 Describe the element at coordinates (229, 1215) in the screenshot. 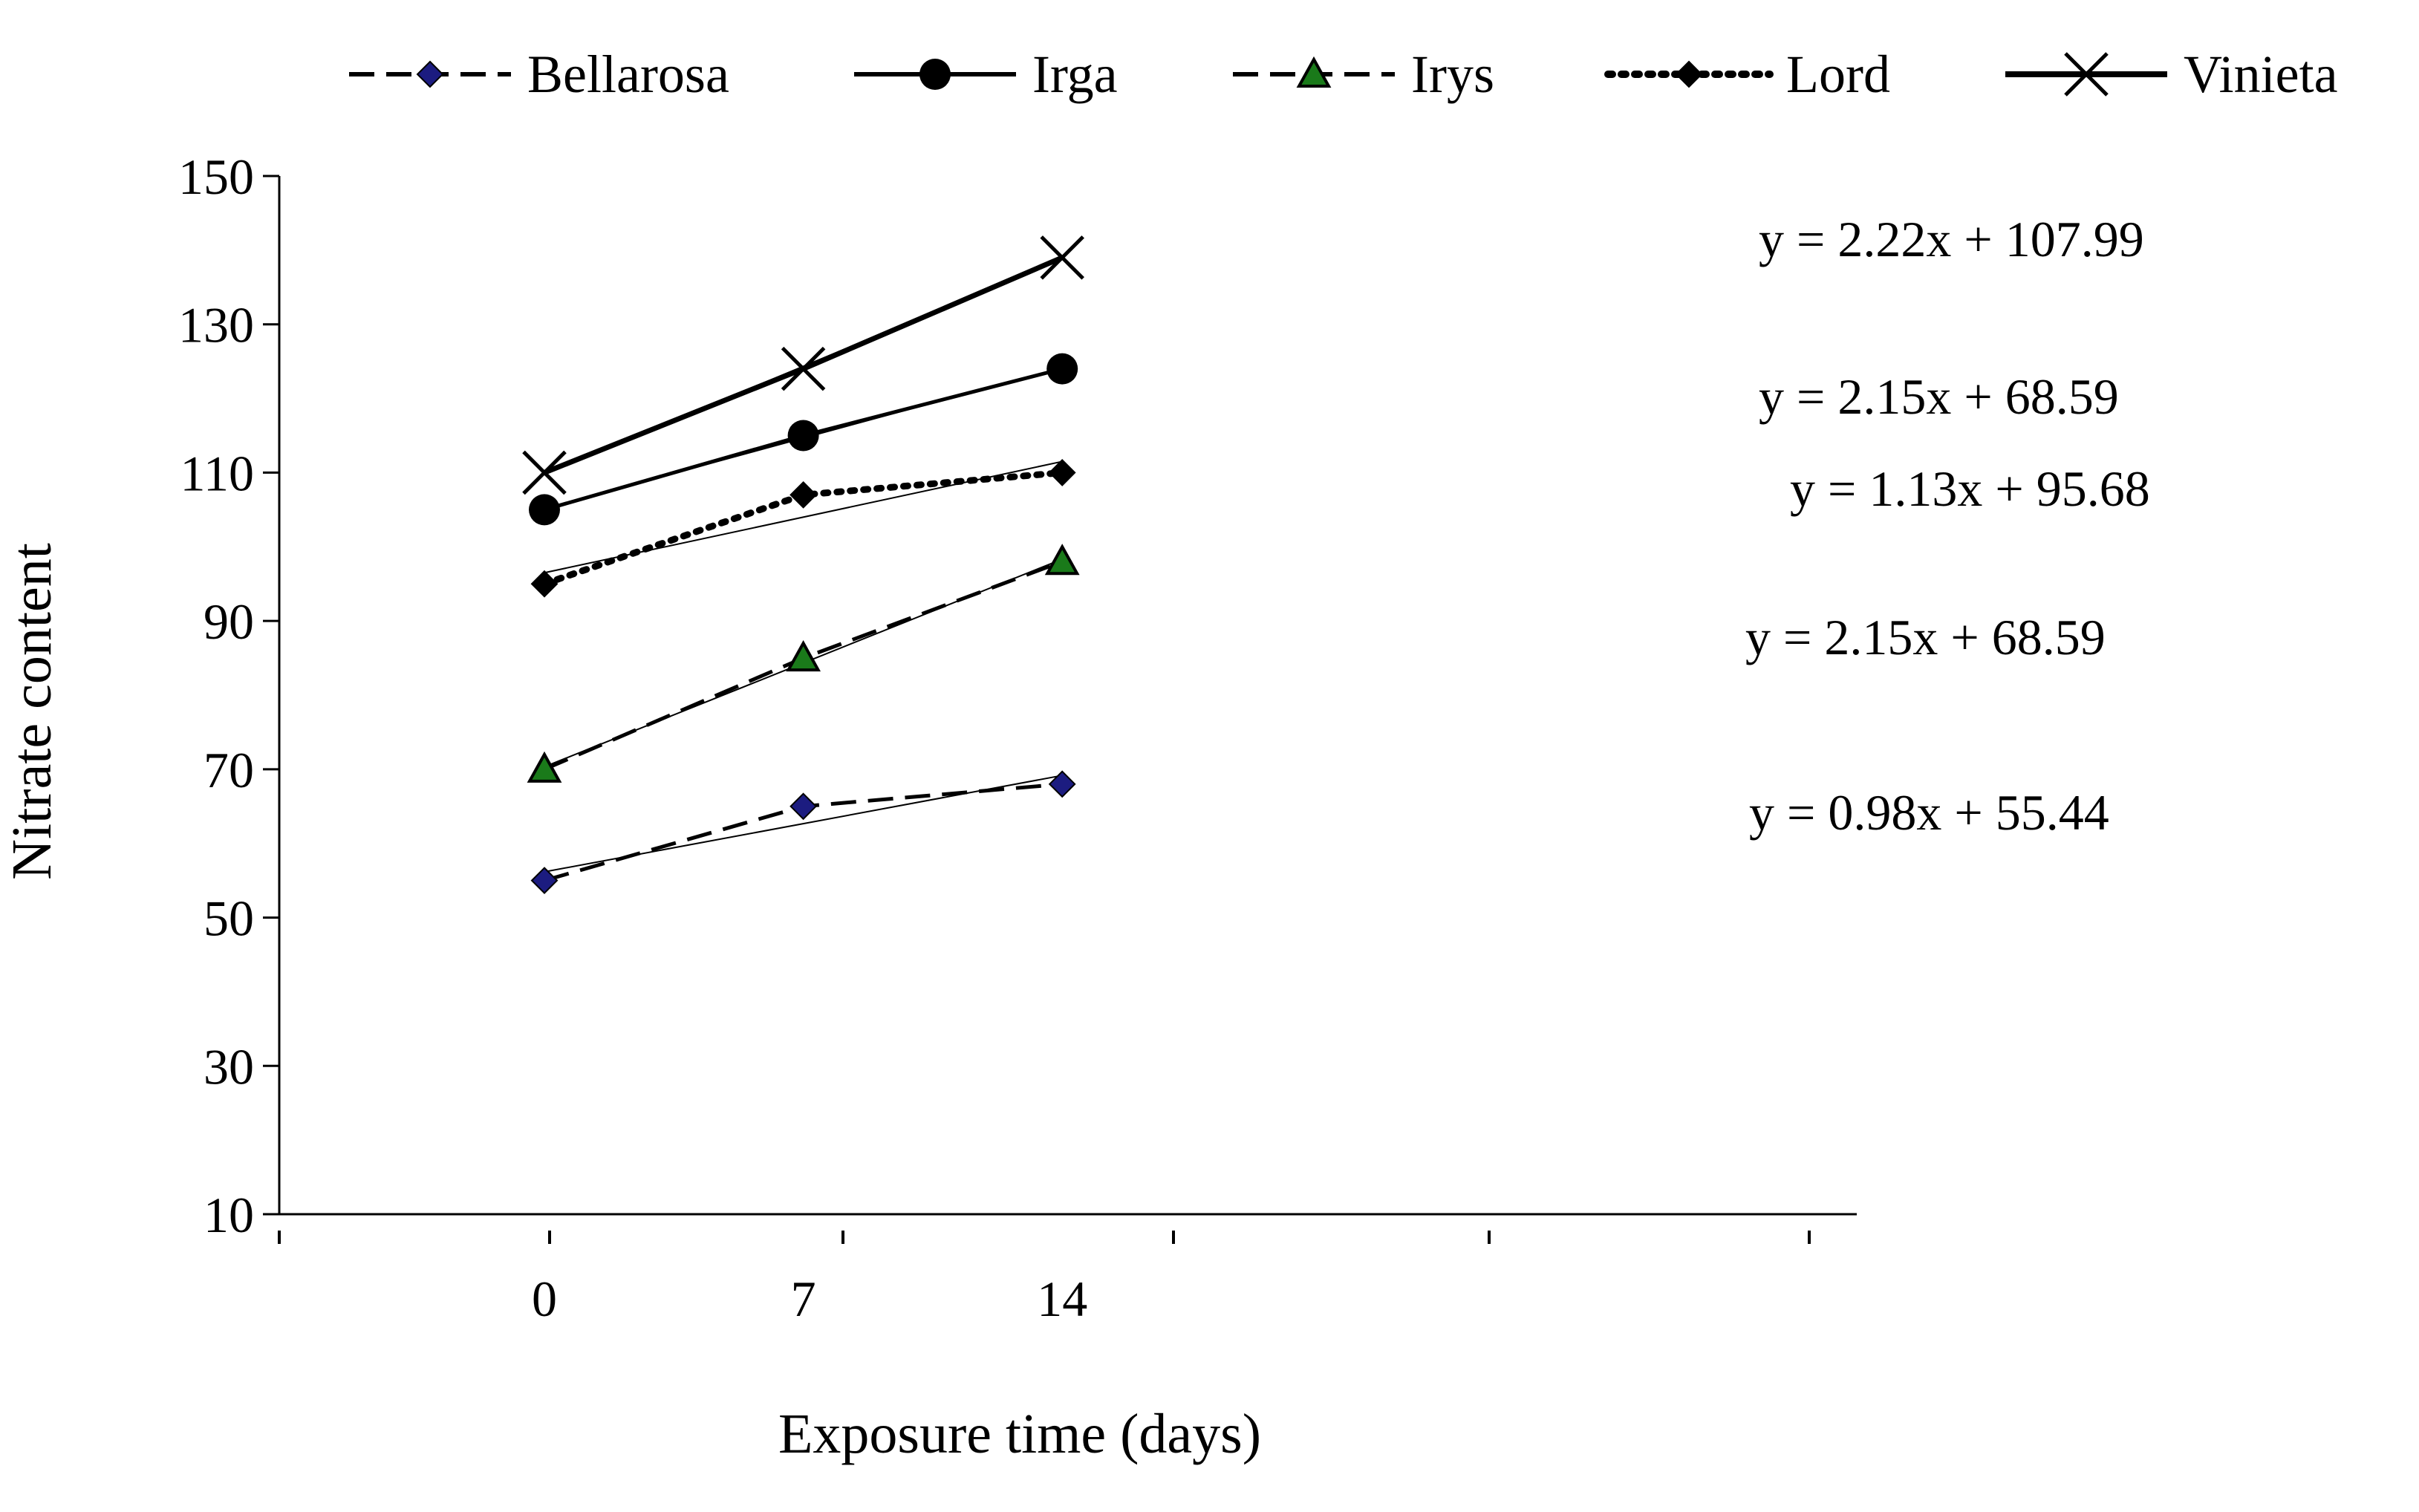

I see `y-tick-label: 10` at that location.